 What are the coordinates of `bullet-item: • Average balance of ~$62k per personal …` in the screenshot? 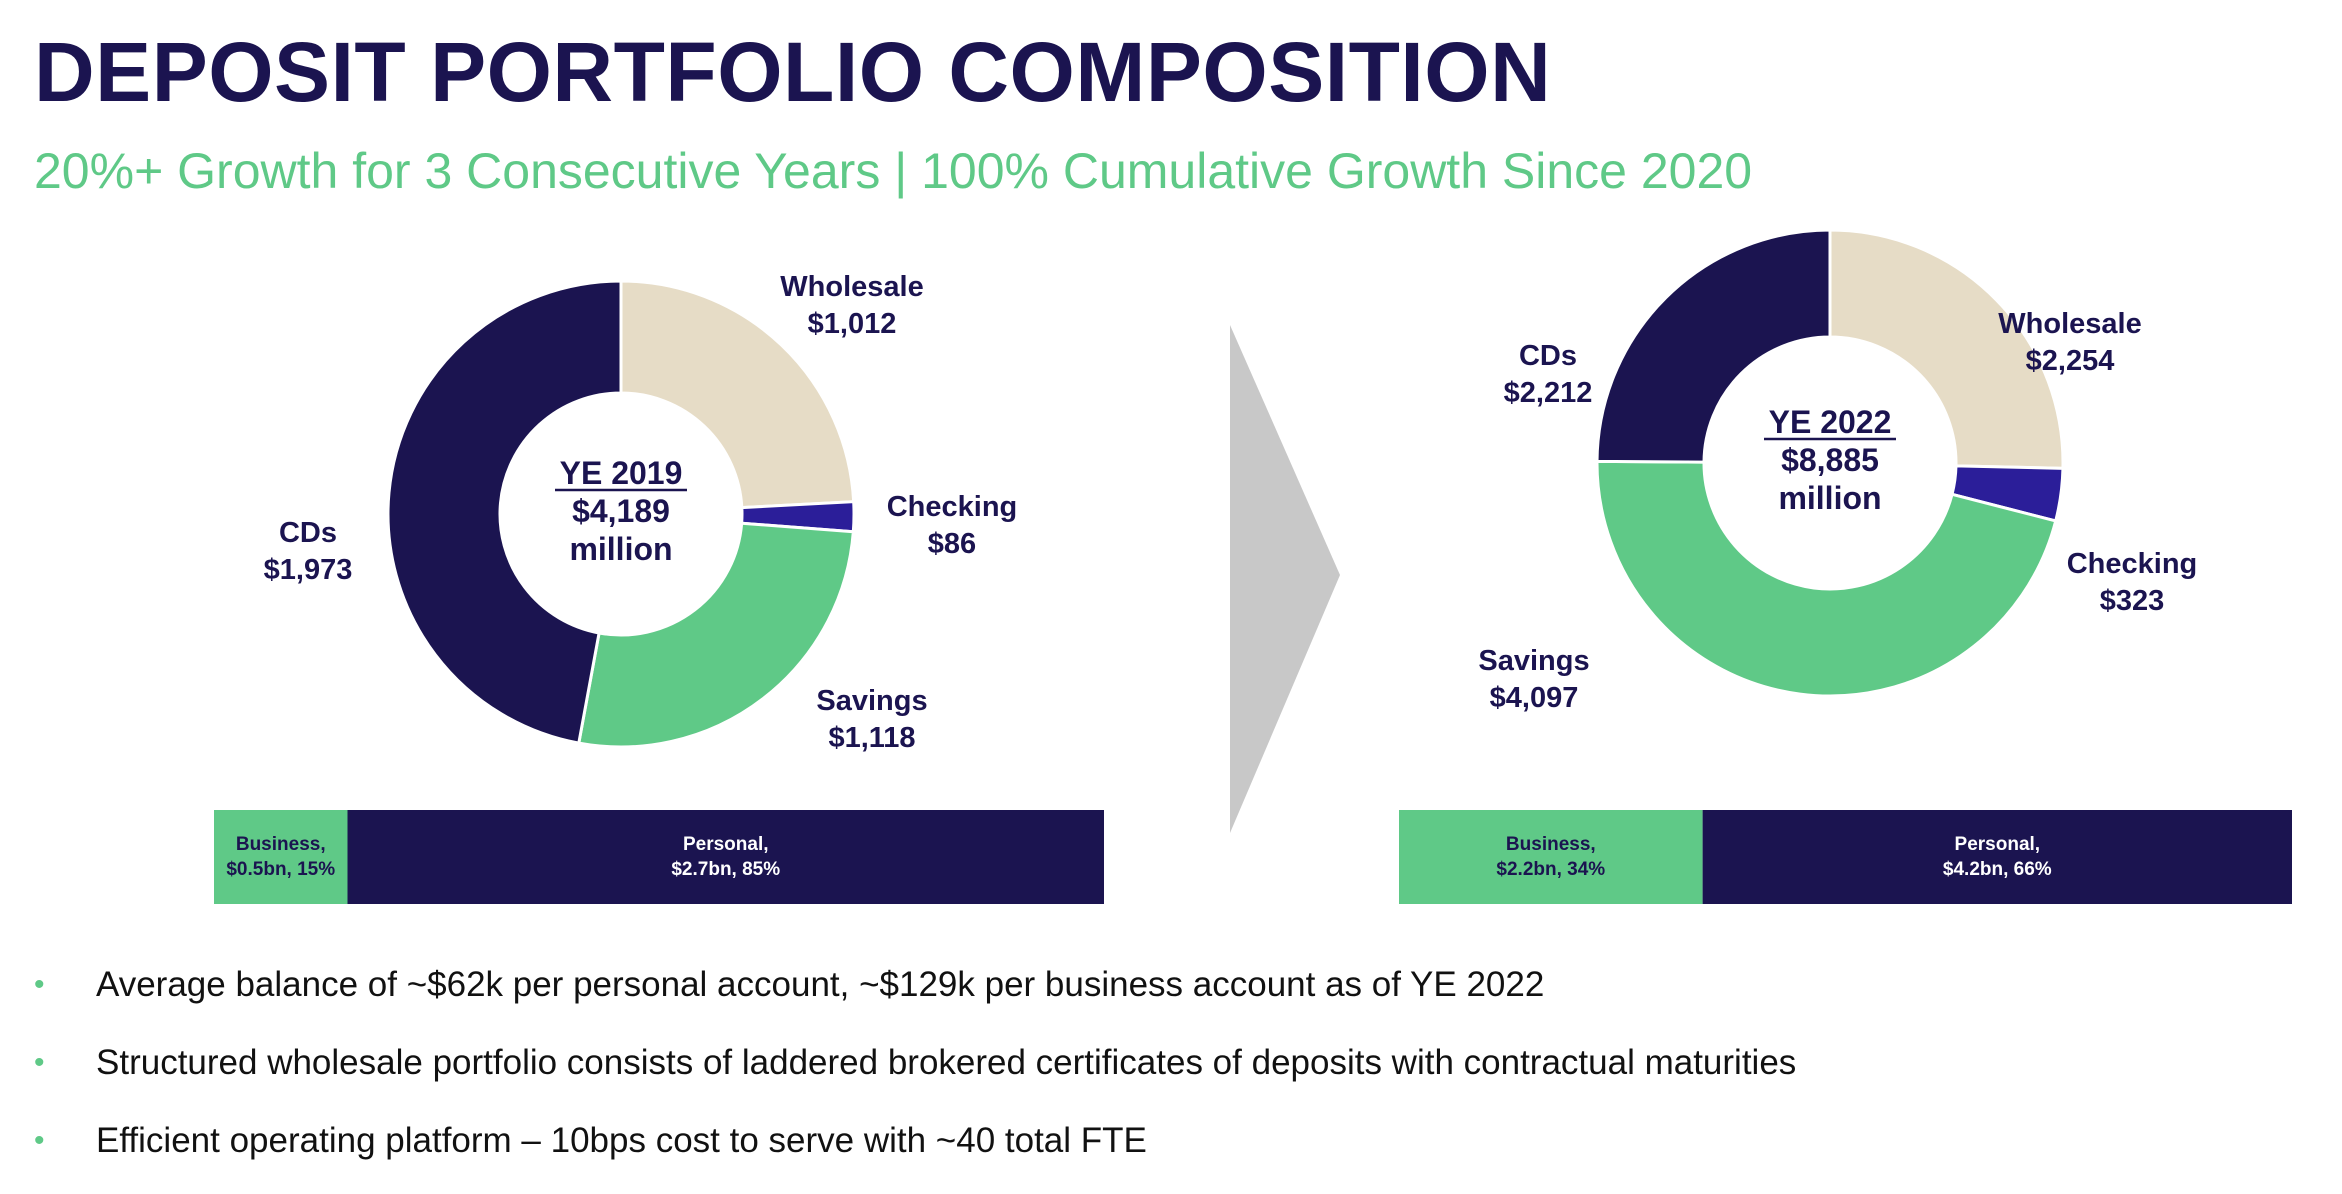 It's located at (915, 999).